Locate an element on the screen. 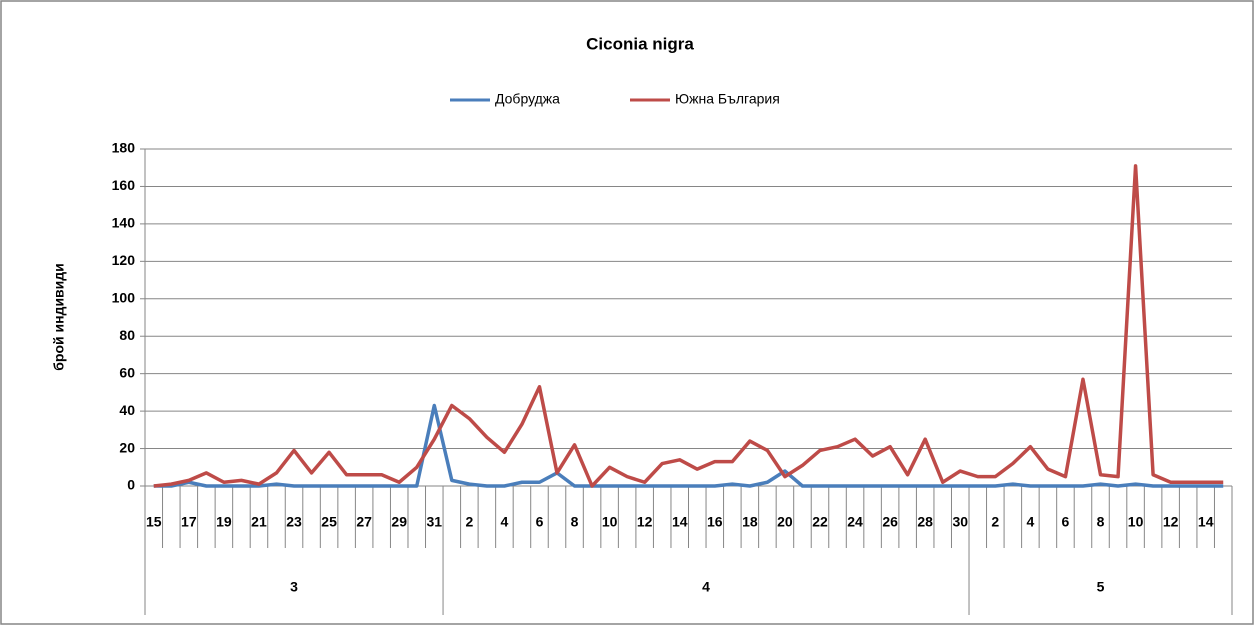  y-tick-label: 140 is located at coordinates (124, 223).